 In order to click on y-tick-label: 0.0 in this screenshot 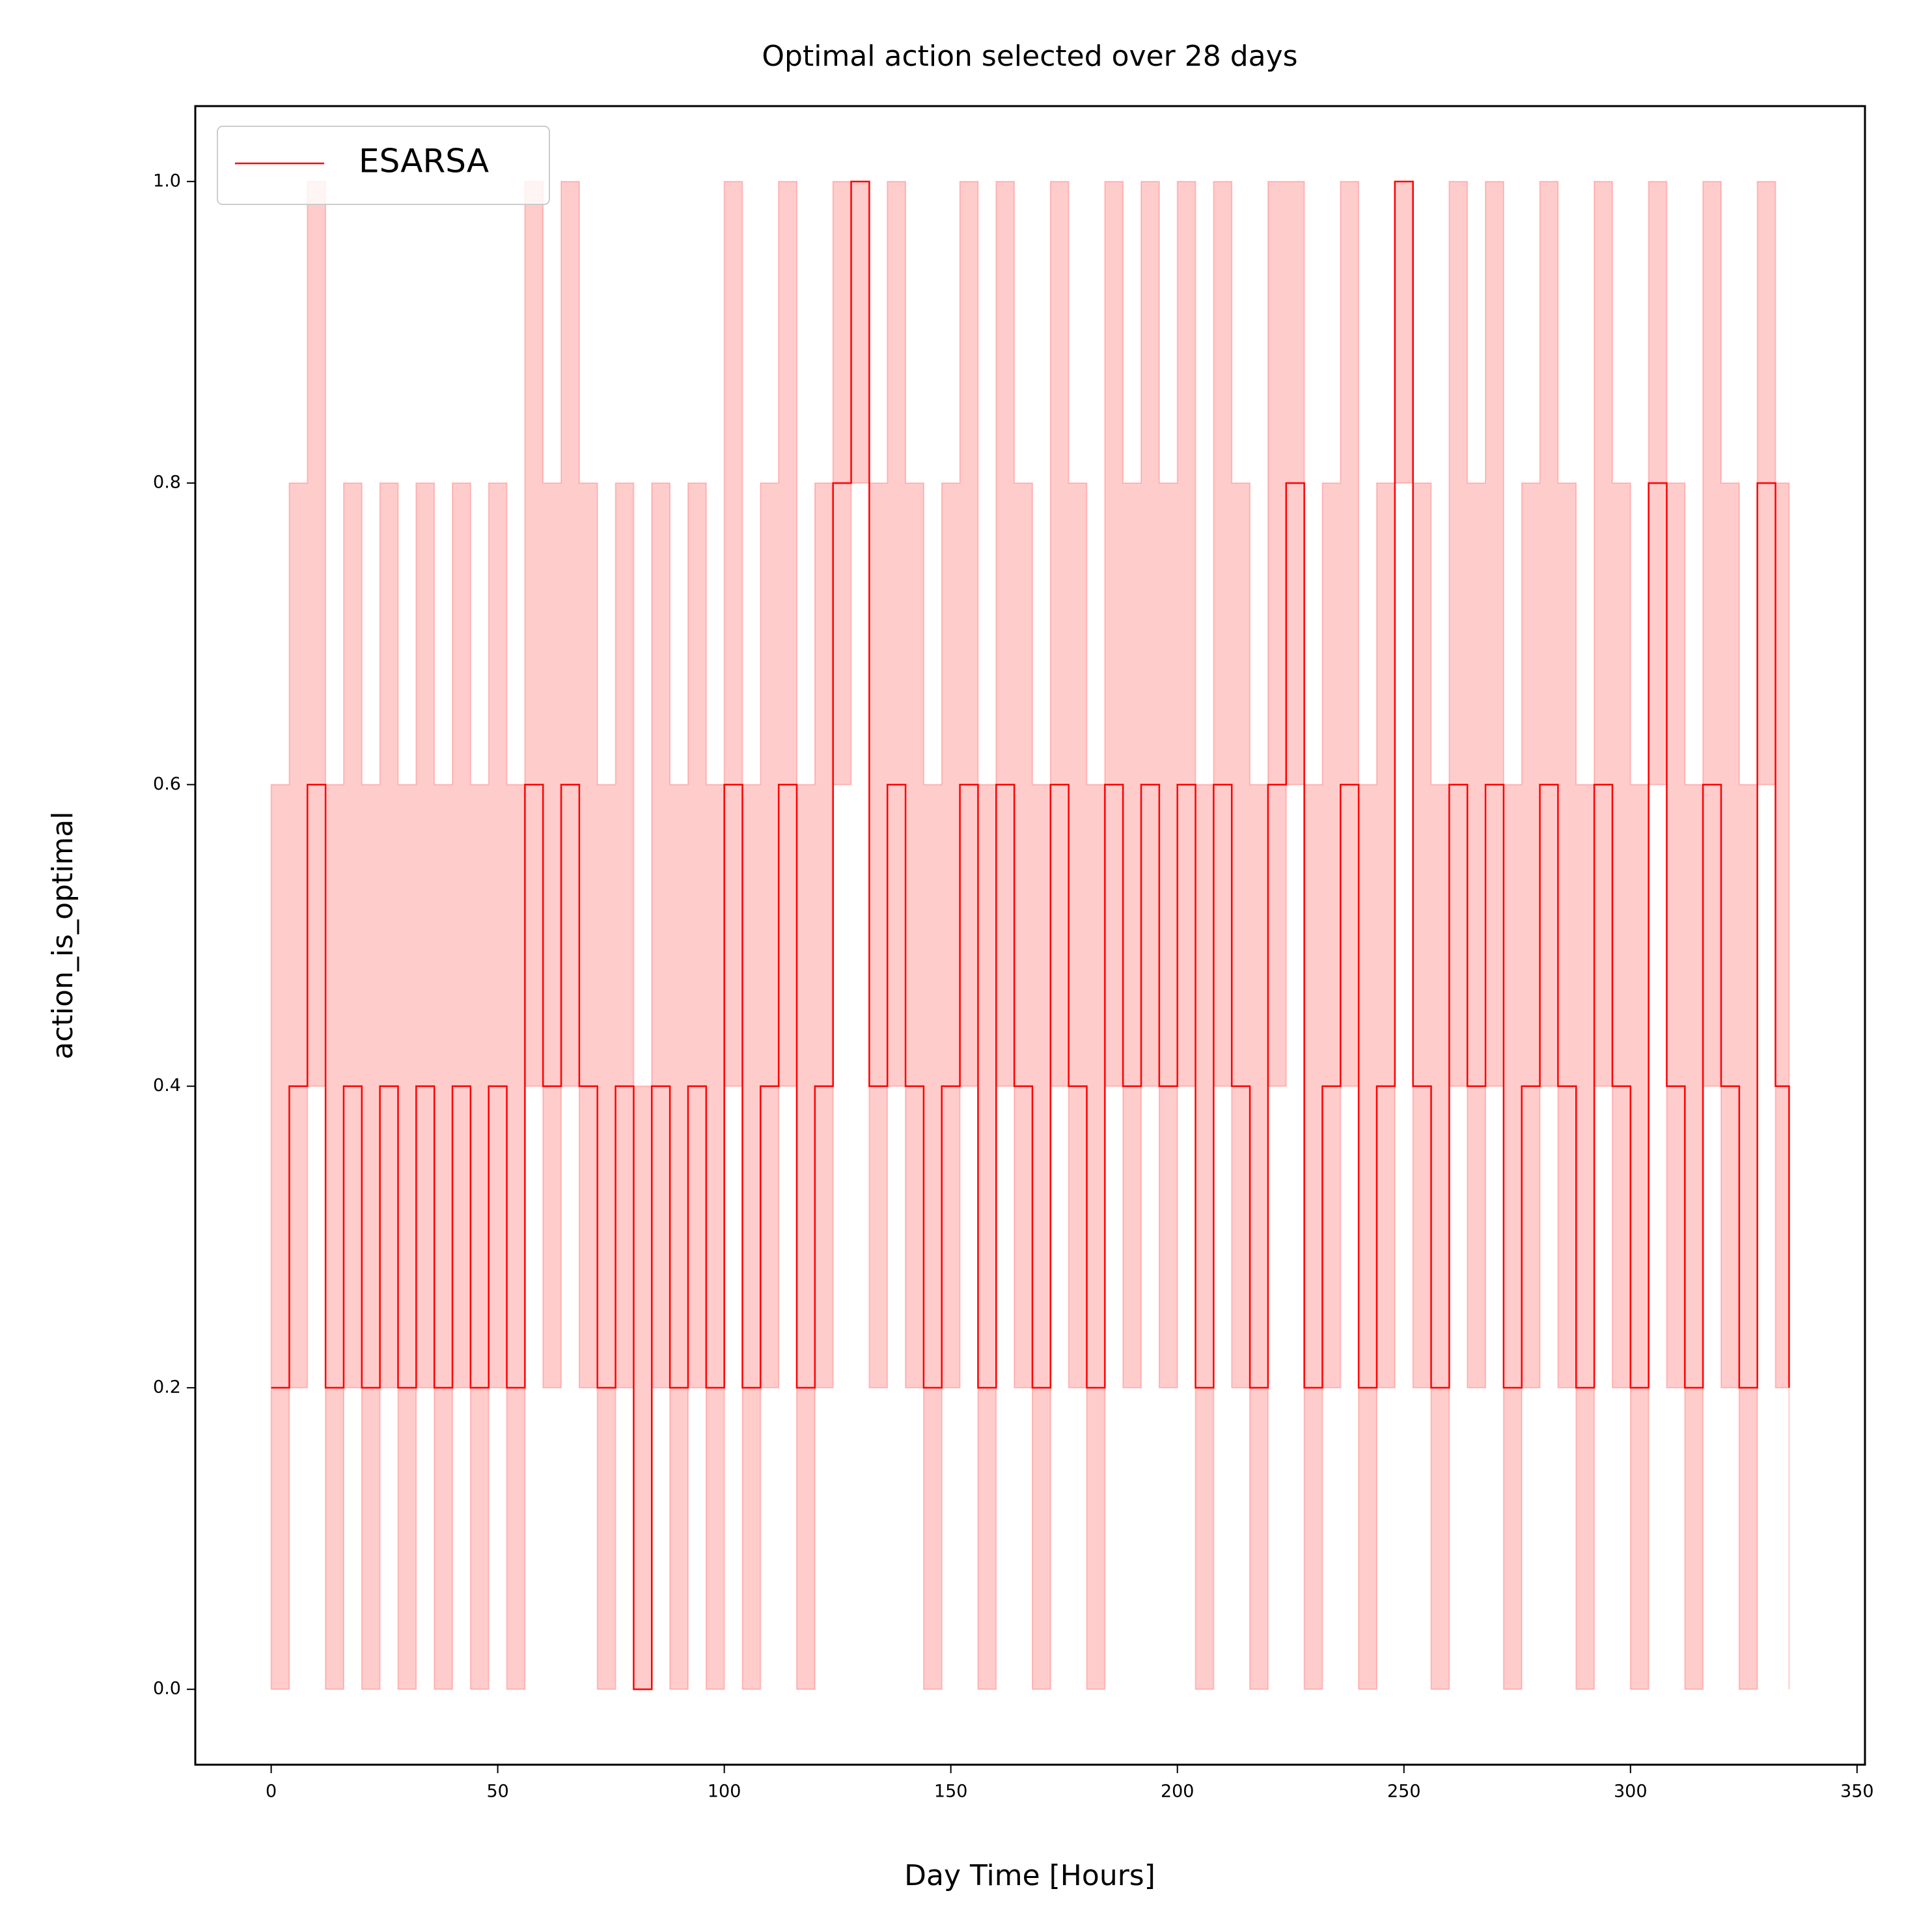, I will do `click(167, 1689)`.